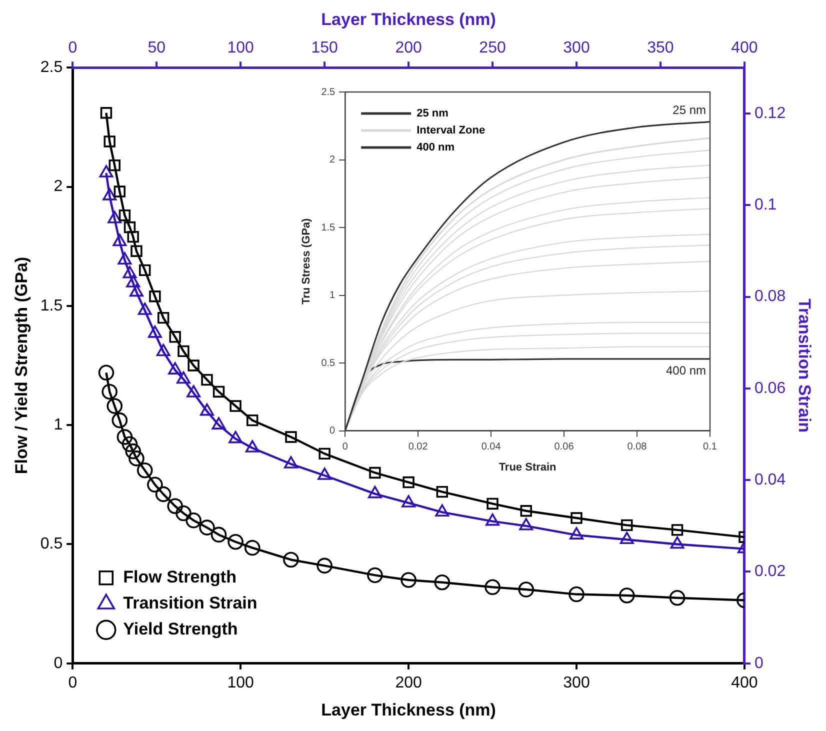 This screenshot has width=826, height=731. Describe the element at coordinates (435, 148) in the screenshot. I see `legend-label: 400 nm` at that location.